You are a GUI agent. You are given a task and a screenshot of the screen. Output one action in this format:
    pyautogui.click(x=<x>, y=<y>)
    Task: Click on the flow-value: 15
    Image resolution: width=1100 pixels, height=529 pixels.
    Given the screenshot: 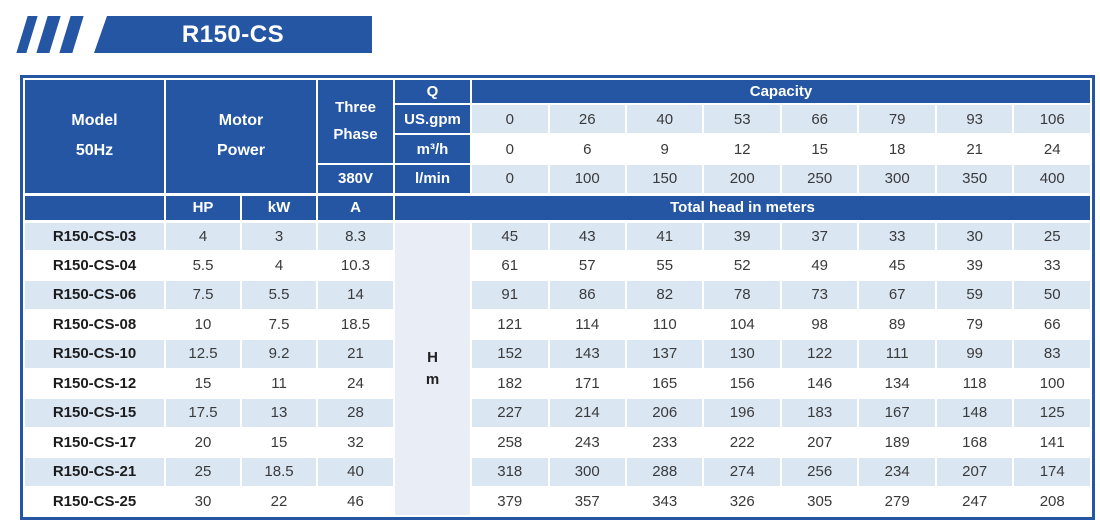 What is the action you would take?
    pyautogui.click(x=819, y=149)
    